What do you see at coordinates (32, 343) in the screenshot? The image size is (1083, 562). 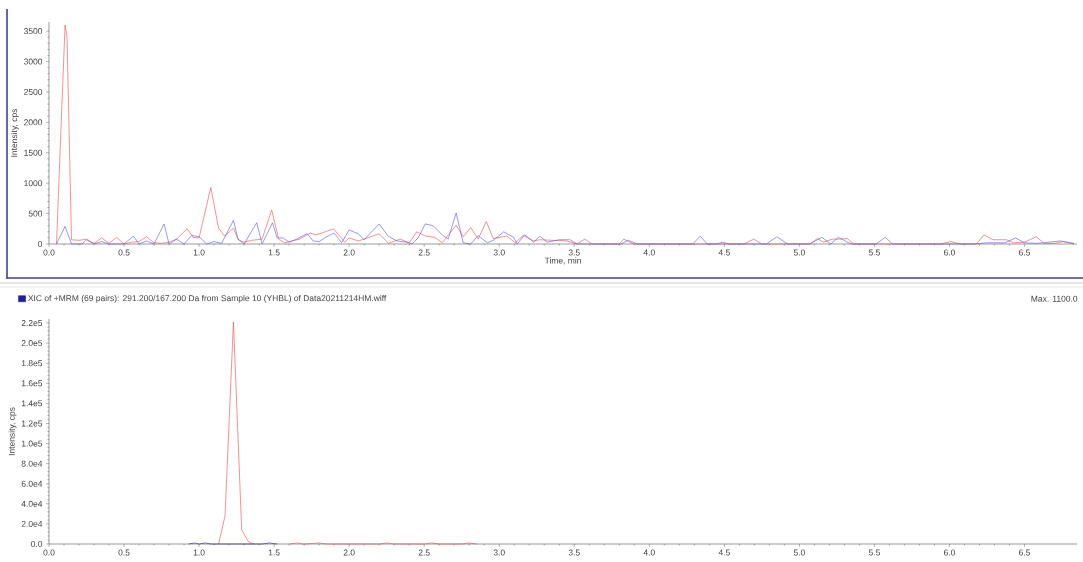 I see `y-tick-label: 2.0e5` at bounding box center [32, 343].